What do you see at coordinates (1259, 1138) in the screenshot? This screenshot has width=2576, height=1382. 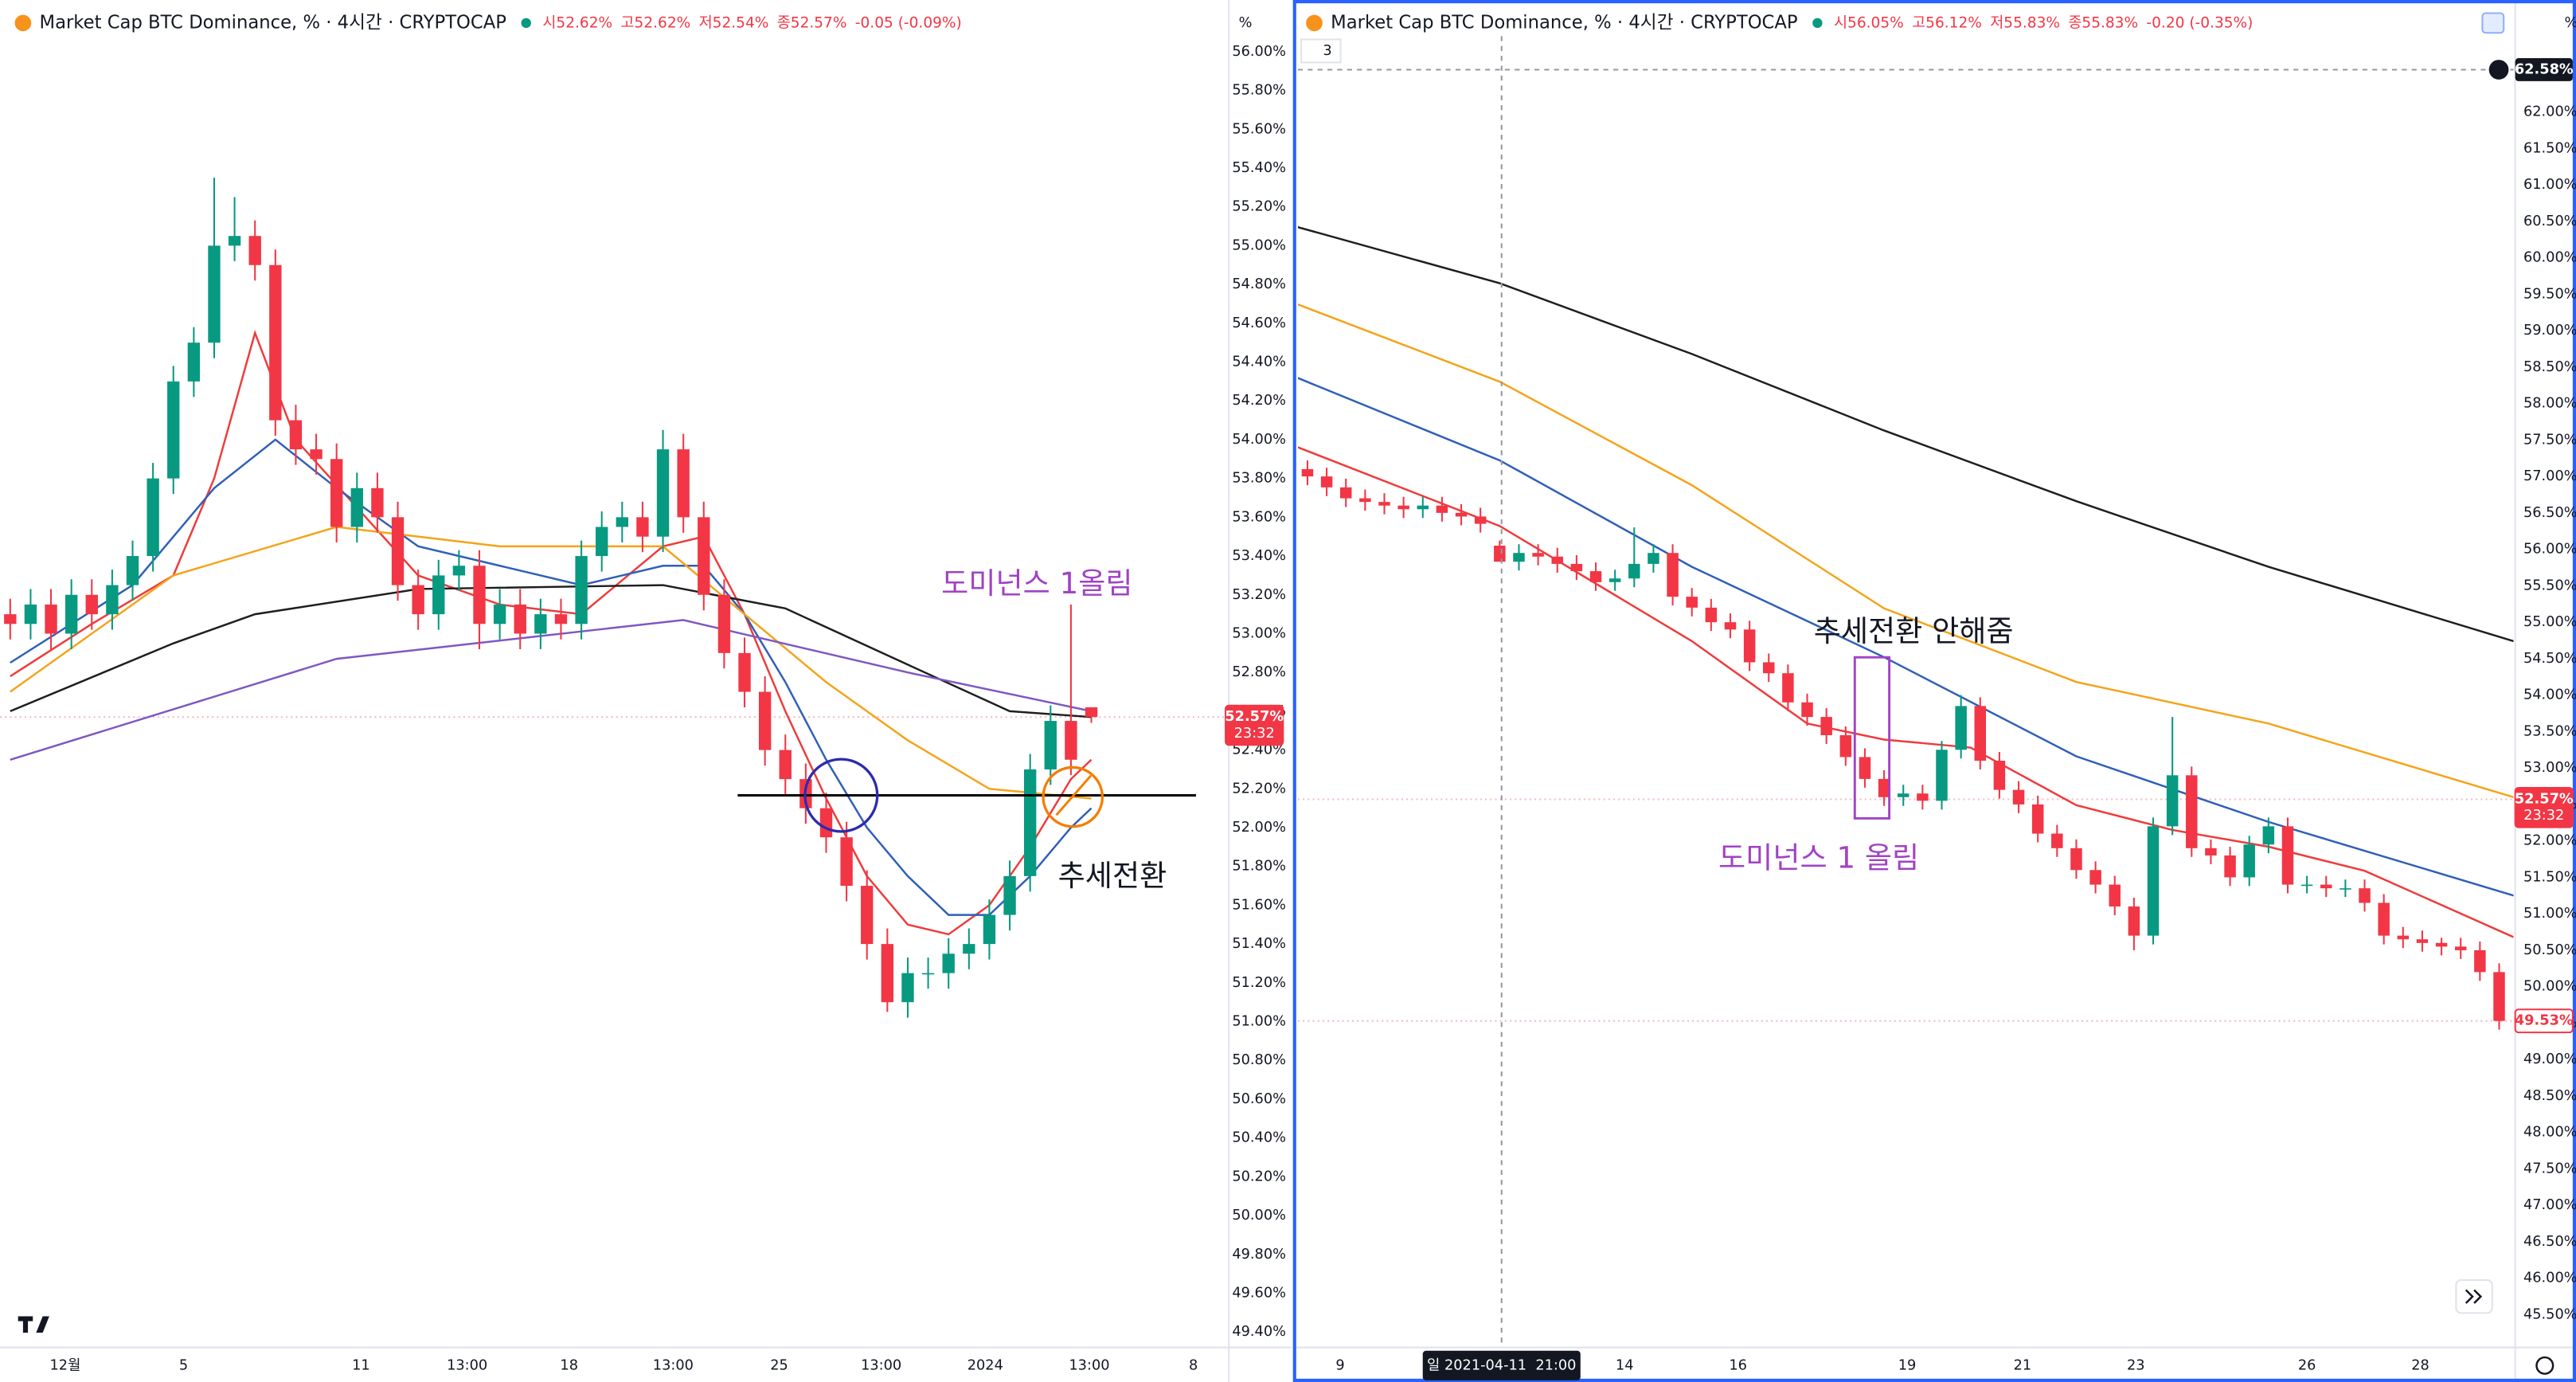 I see `y-tick-label: 50.40%` at bounding box center [1259, 1138].